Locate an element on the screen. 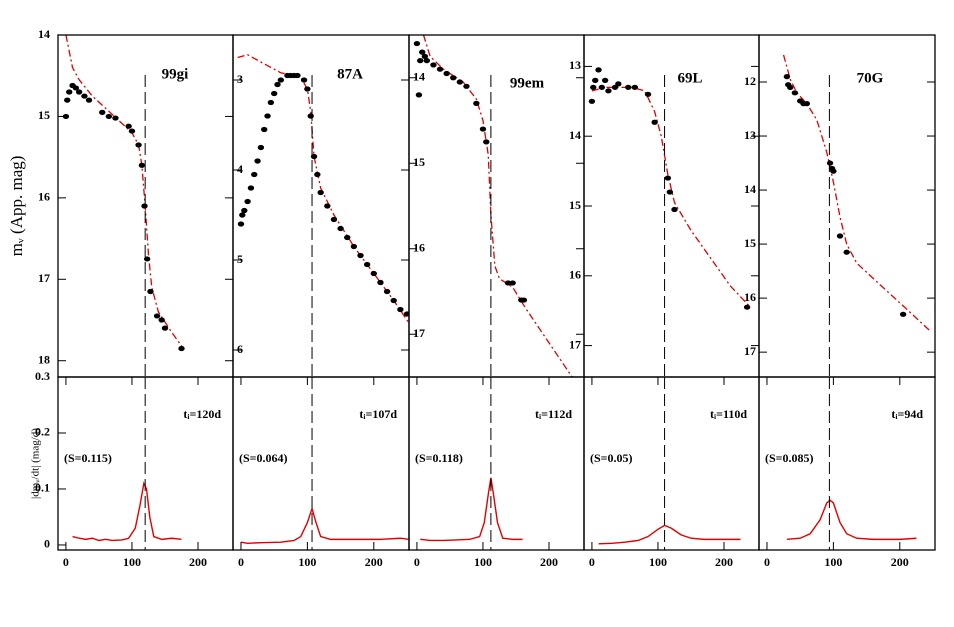 The image size is (954, 627). t-label: tᵢ=110d is located at coordinates (728, 414).